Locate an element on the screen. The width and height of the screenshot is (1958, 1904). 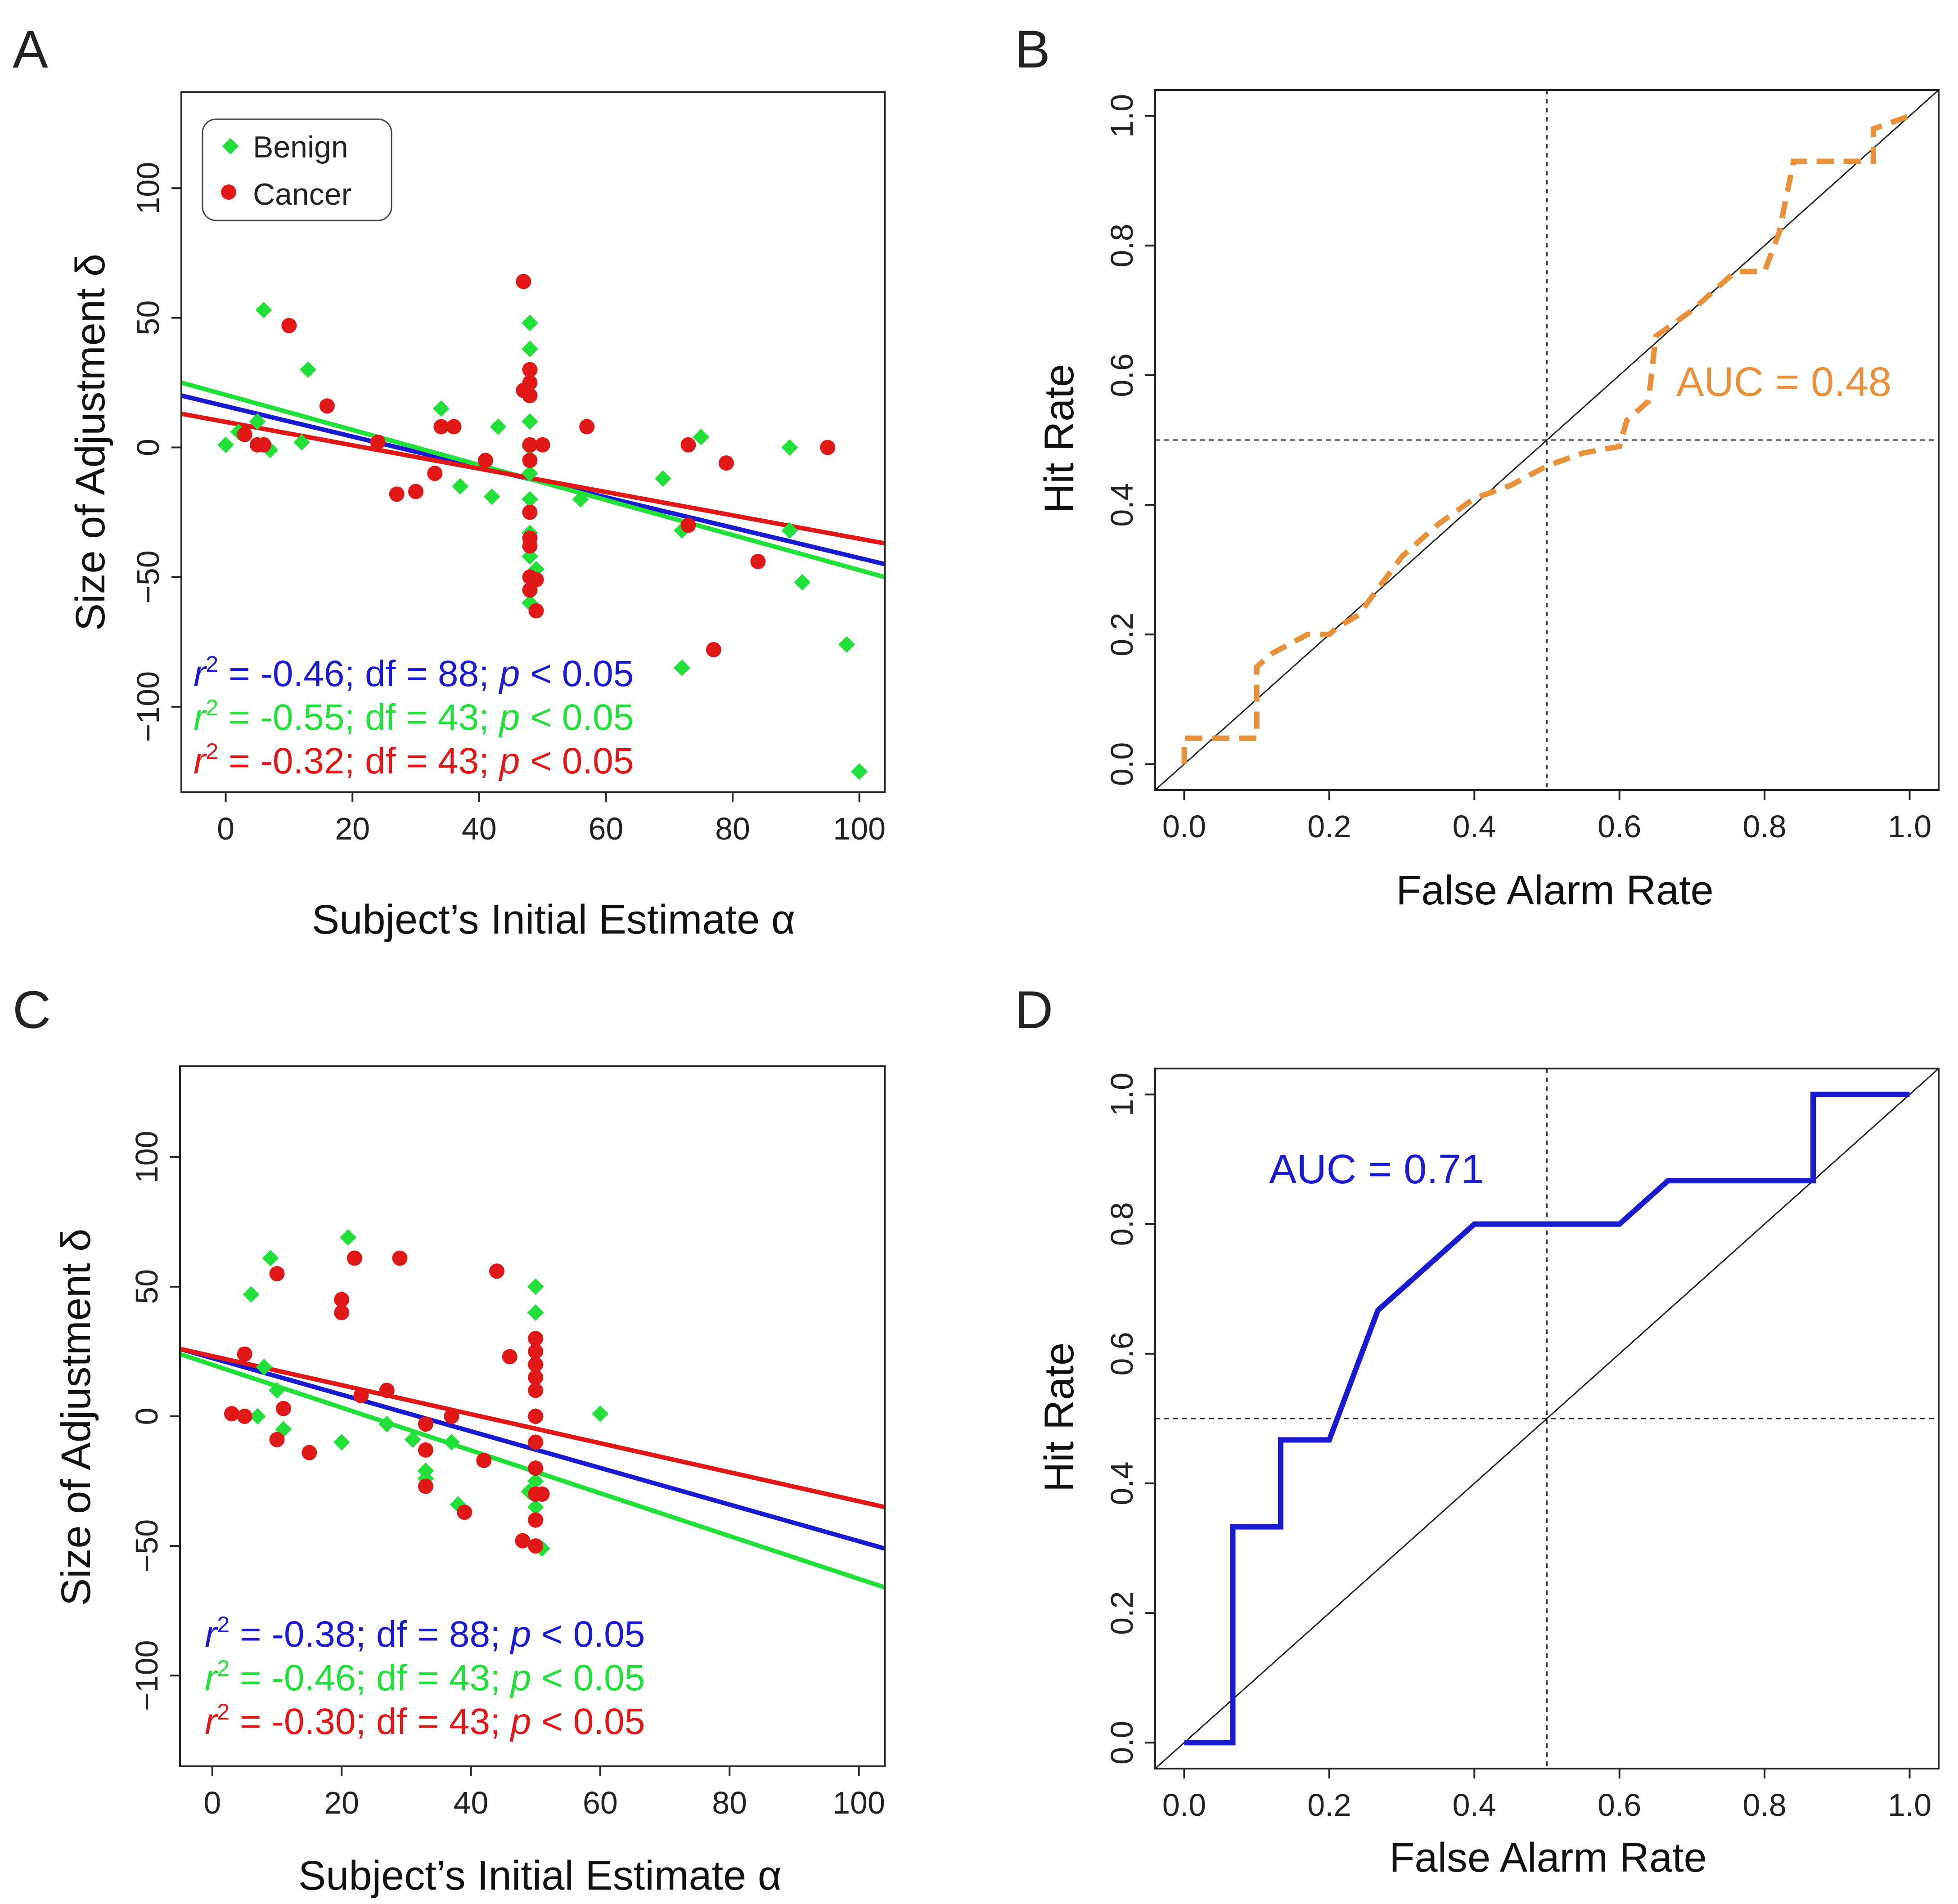
legend-cancer-label: Cancer is located at coordinates (302, 194).